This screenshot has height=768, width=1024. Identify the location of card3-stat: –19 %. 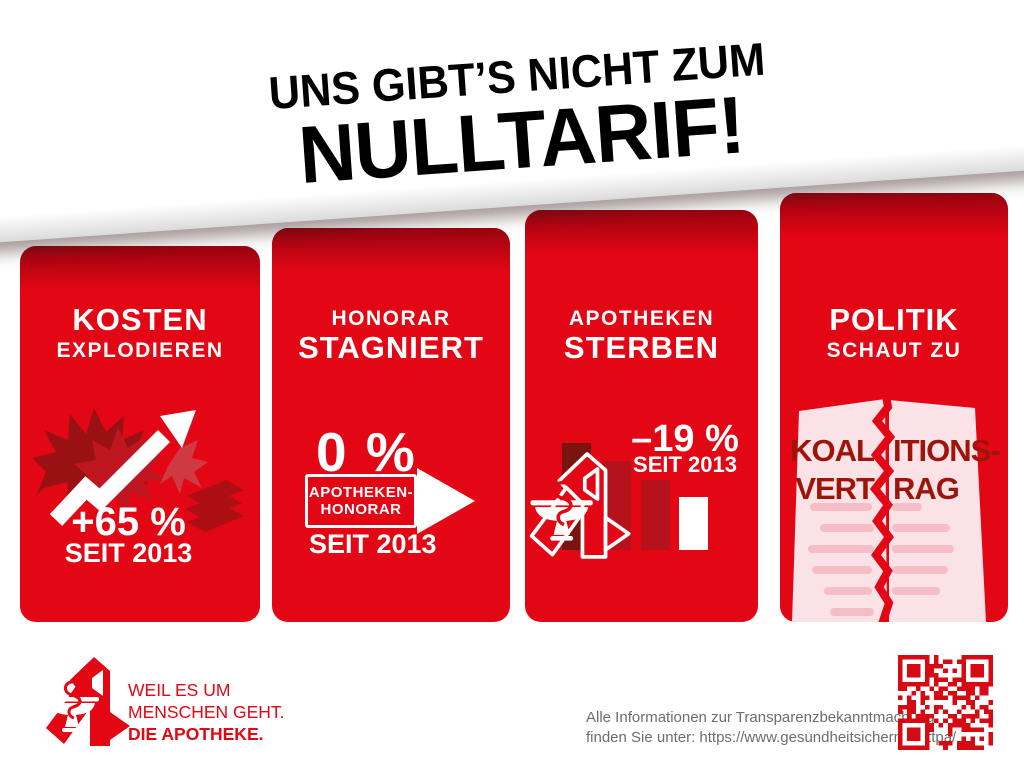
(685, 439).